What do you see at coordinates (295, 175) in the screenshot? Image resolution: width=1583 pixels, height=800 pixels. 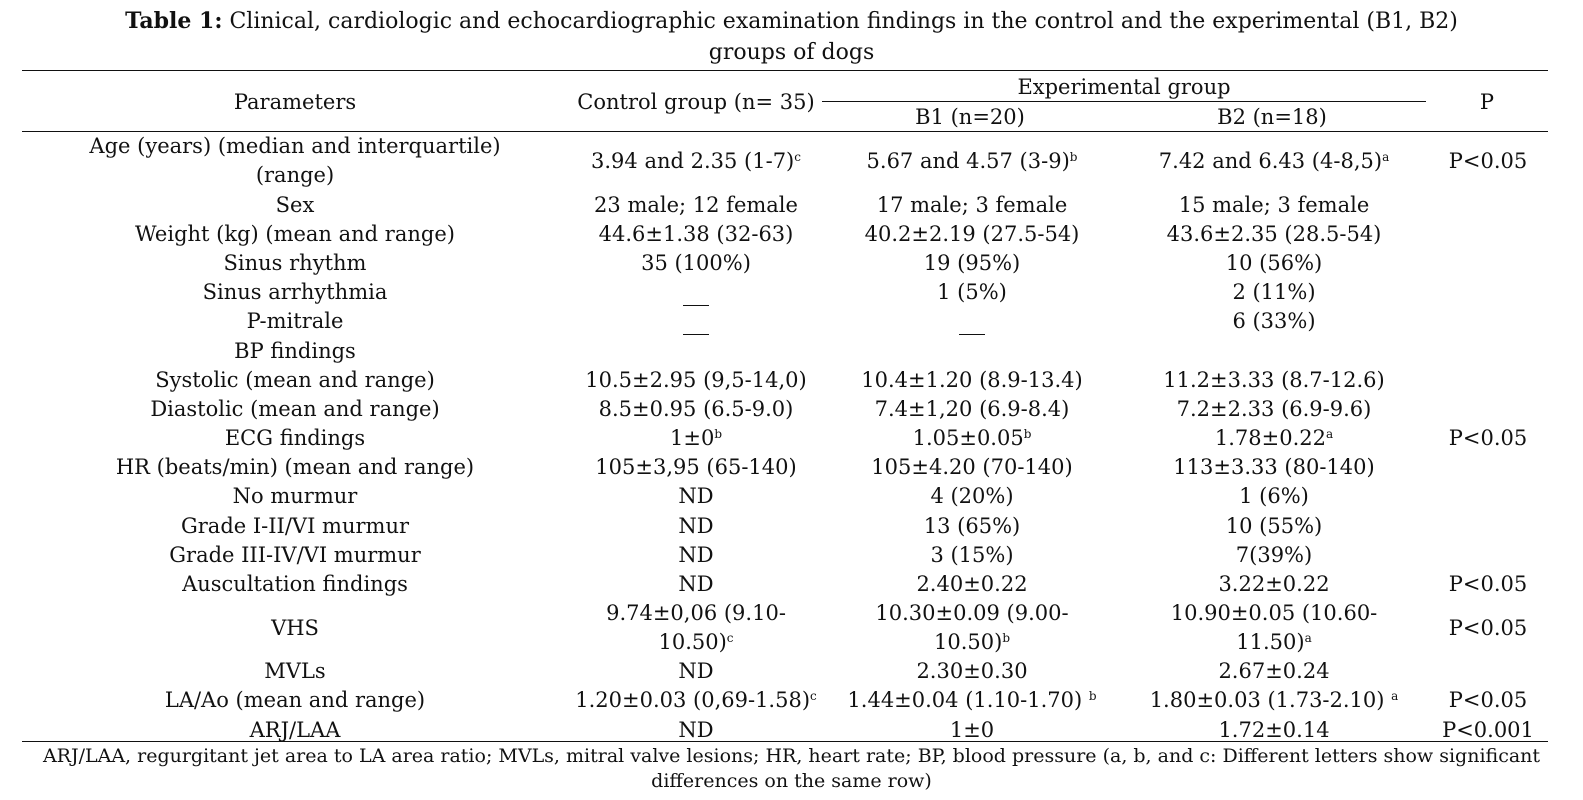 I see `param-text: (range)` at bounding box center [295, 175].